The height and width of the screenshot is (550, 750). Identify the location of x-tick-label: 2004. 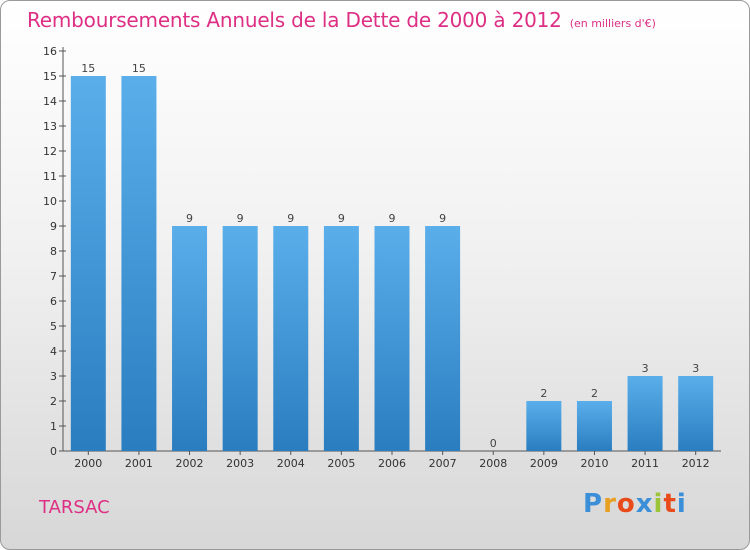
(291, 463).